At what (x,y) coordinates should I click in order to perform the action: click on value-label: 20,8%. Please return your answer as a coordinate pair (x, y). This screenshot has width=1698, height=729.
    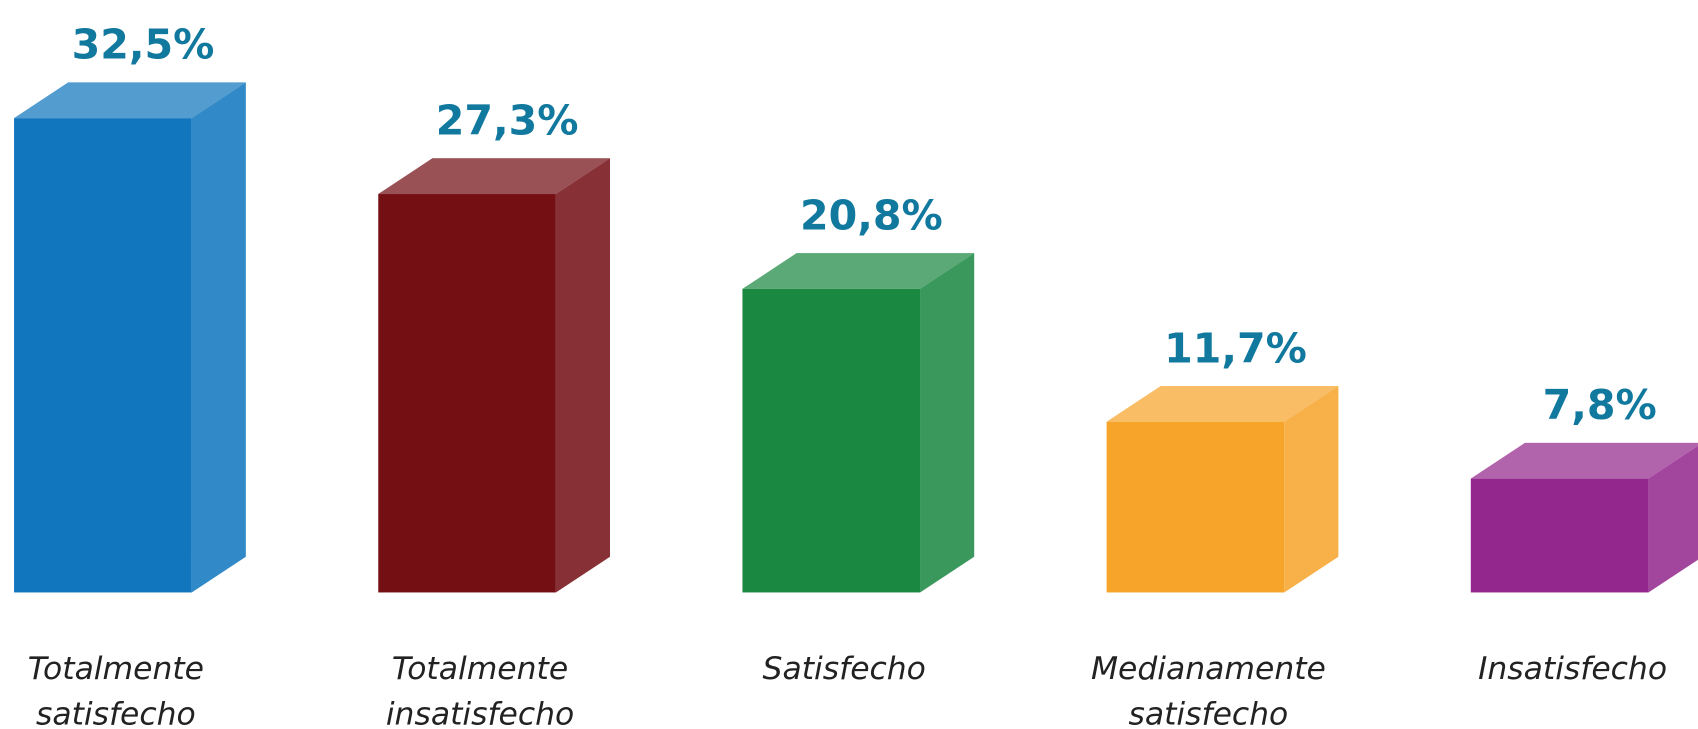
    Looking at the image, I should click on (871, 216).